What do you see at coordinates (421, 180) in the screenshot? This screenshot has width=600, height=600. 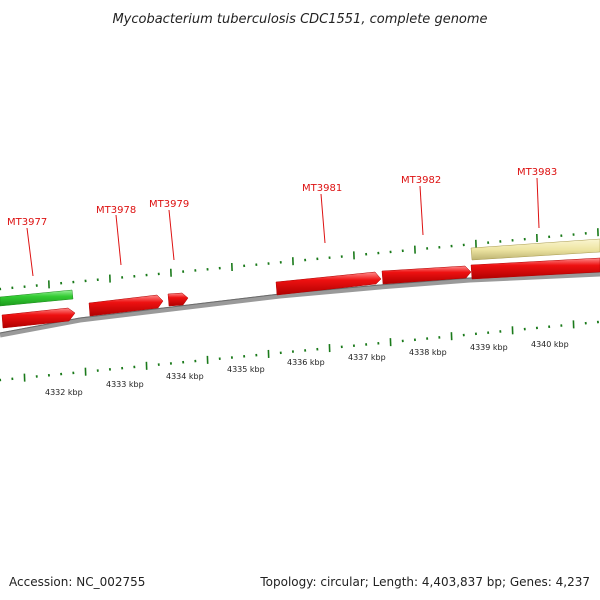 I see `gene-label-mt3982: MT3982` at bounding box center [421, 180].